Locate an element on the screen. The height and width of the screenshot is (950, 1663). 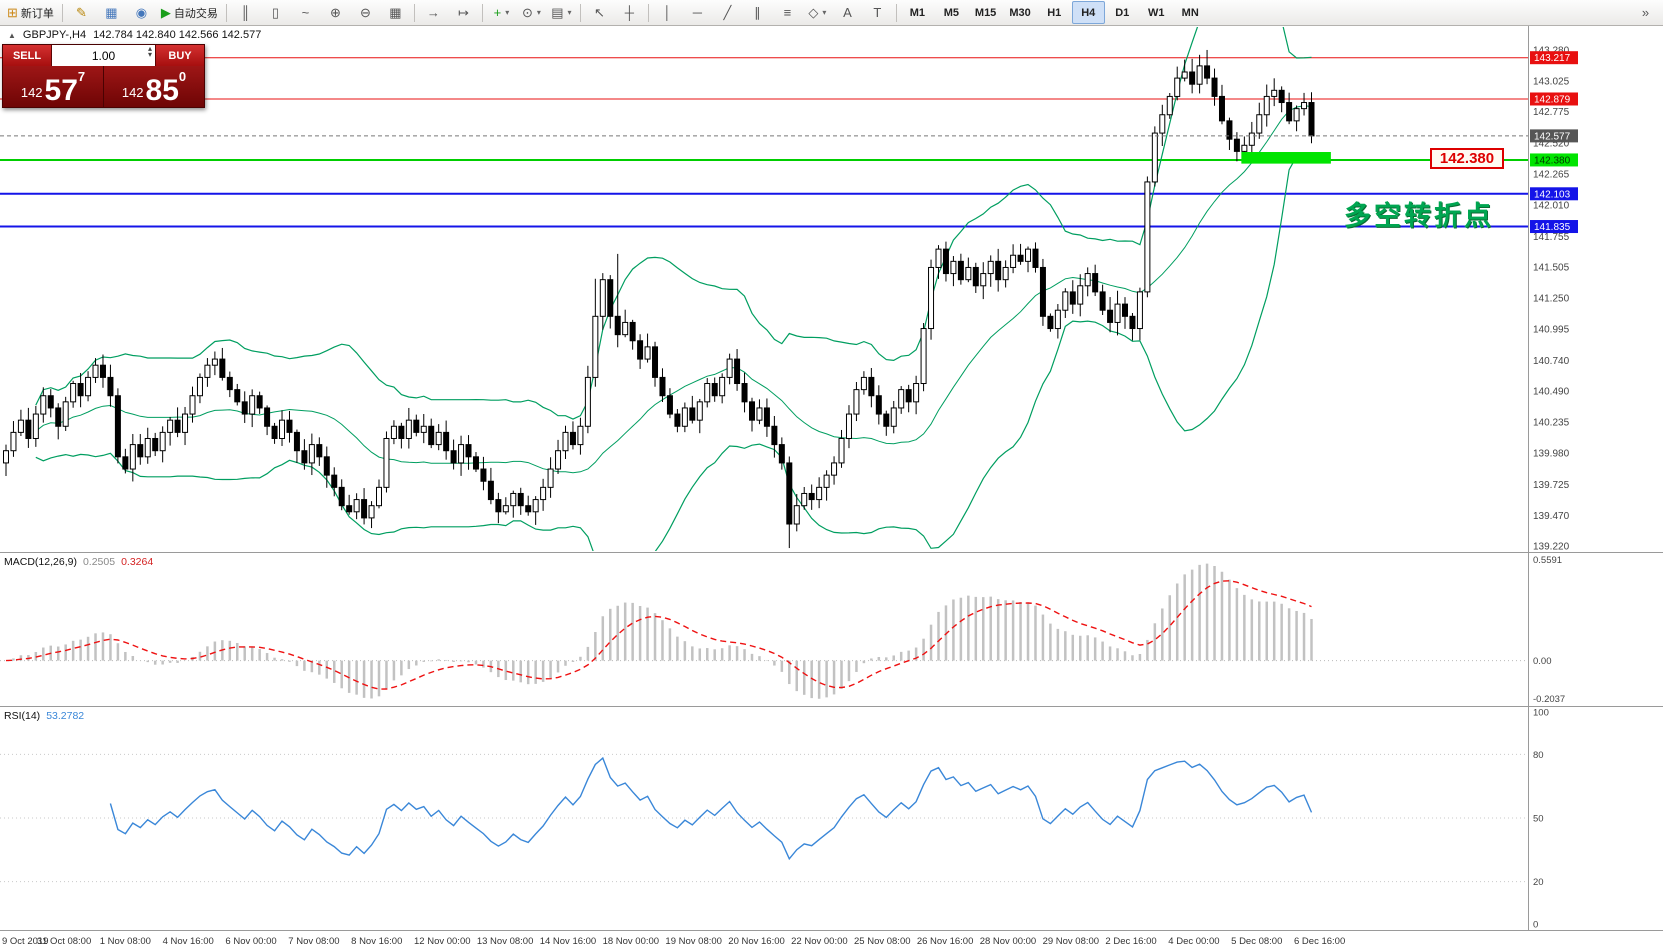
highlight-zone is located at coordinates (1286, 158).